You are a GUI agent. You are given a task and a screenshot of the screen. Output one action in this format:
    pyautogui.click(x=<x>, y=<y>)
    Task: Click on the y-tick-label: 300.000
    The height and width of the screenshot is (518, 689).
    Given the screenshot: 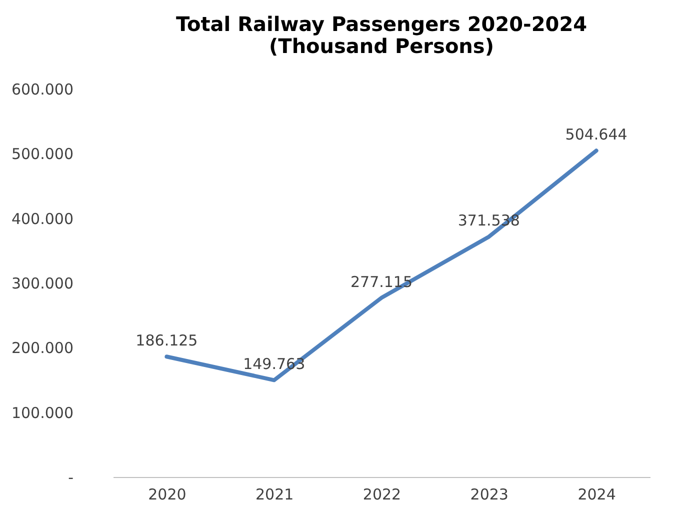 What is the action you would take?
    pyautogui.click(x=42, y=283)
    